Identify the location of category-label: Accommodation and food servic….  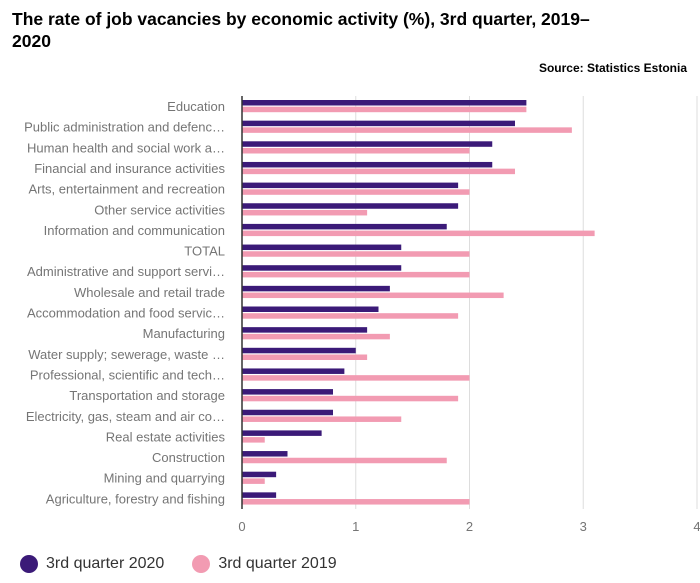
(126, 313).